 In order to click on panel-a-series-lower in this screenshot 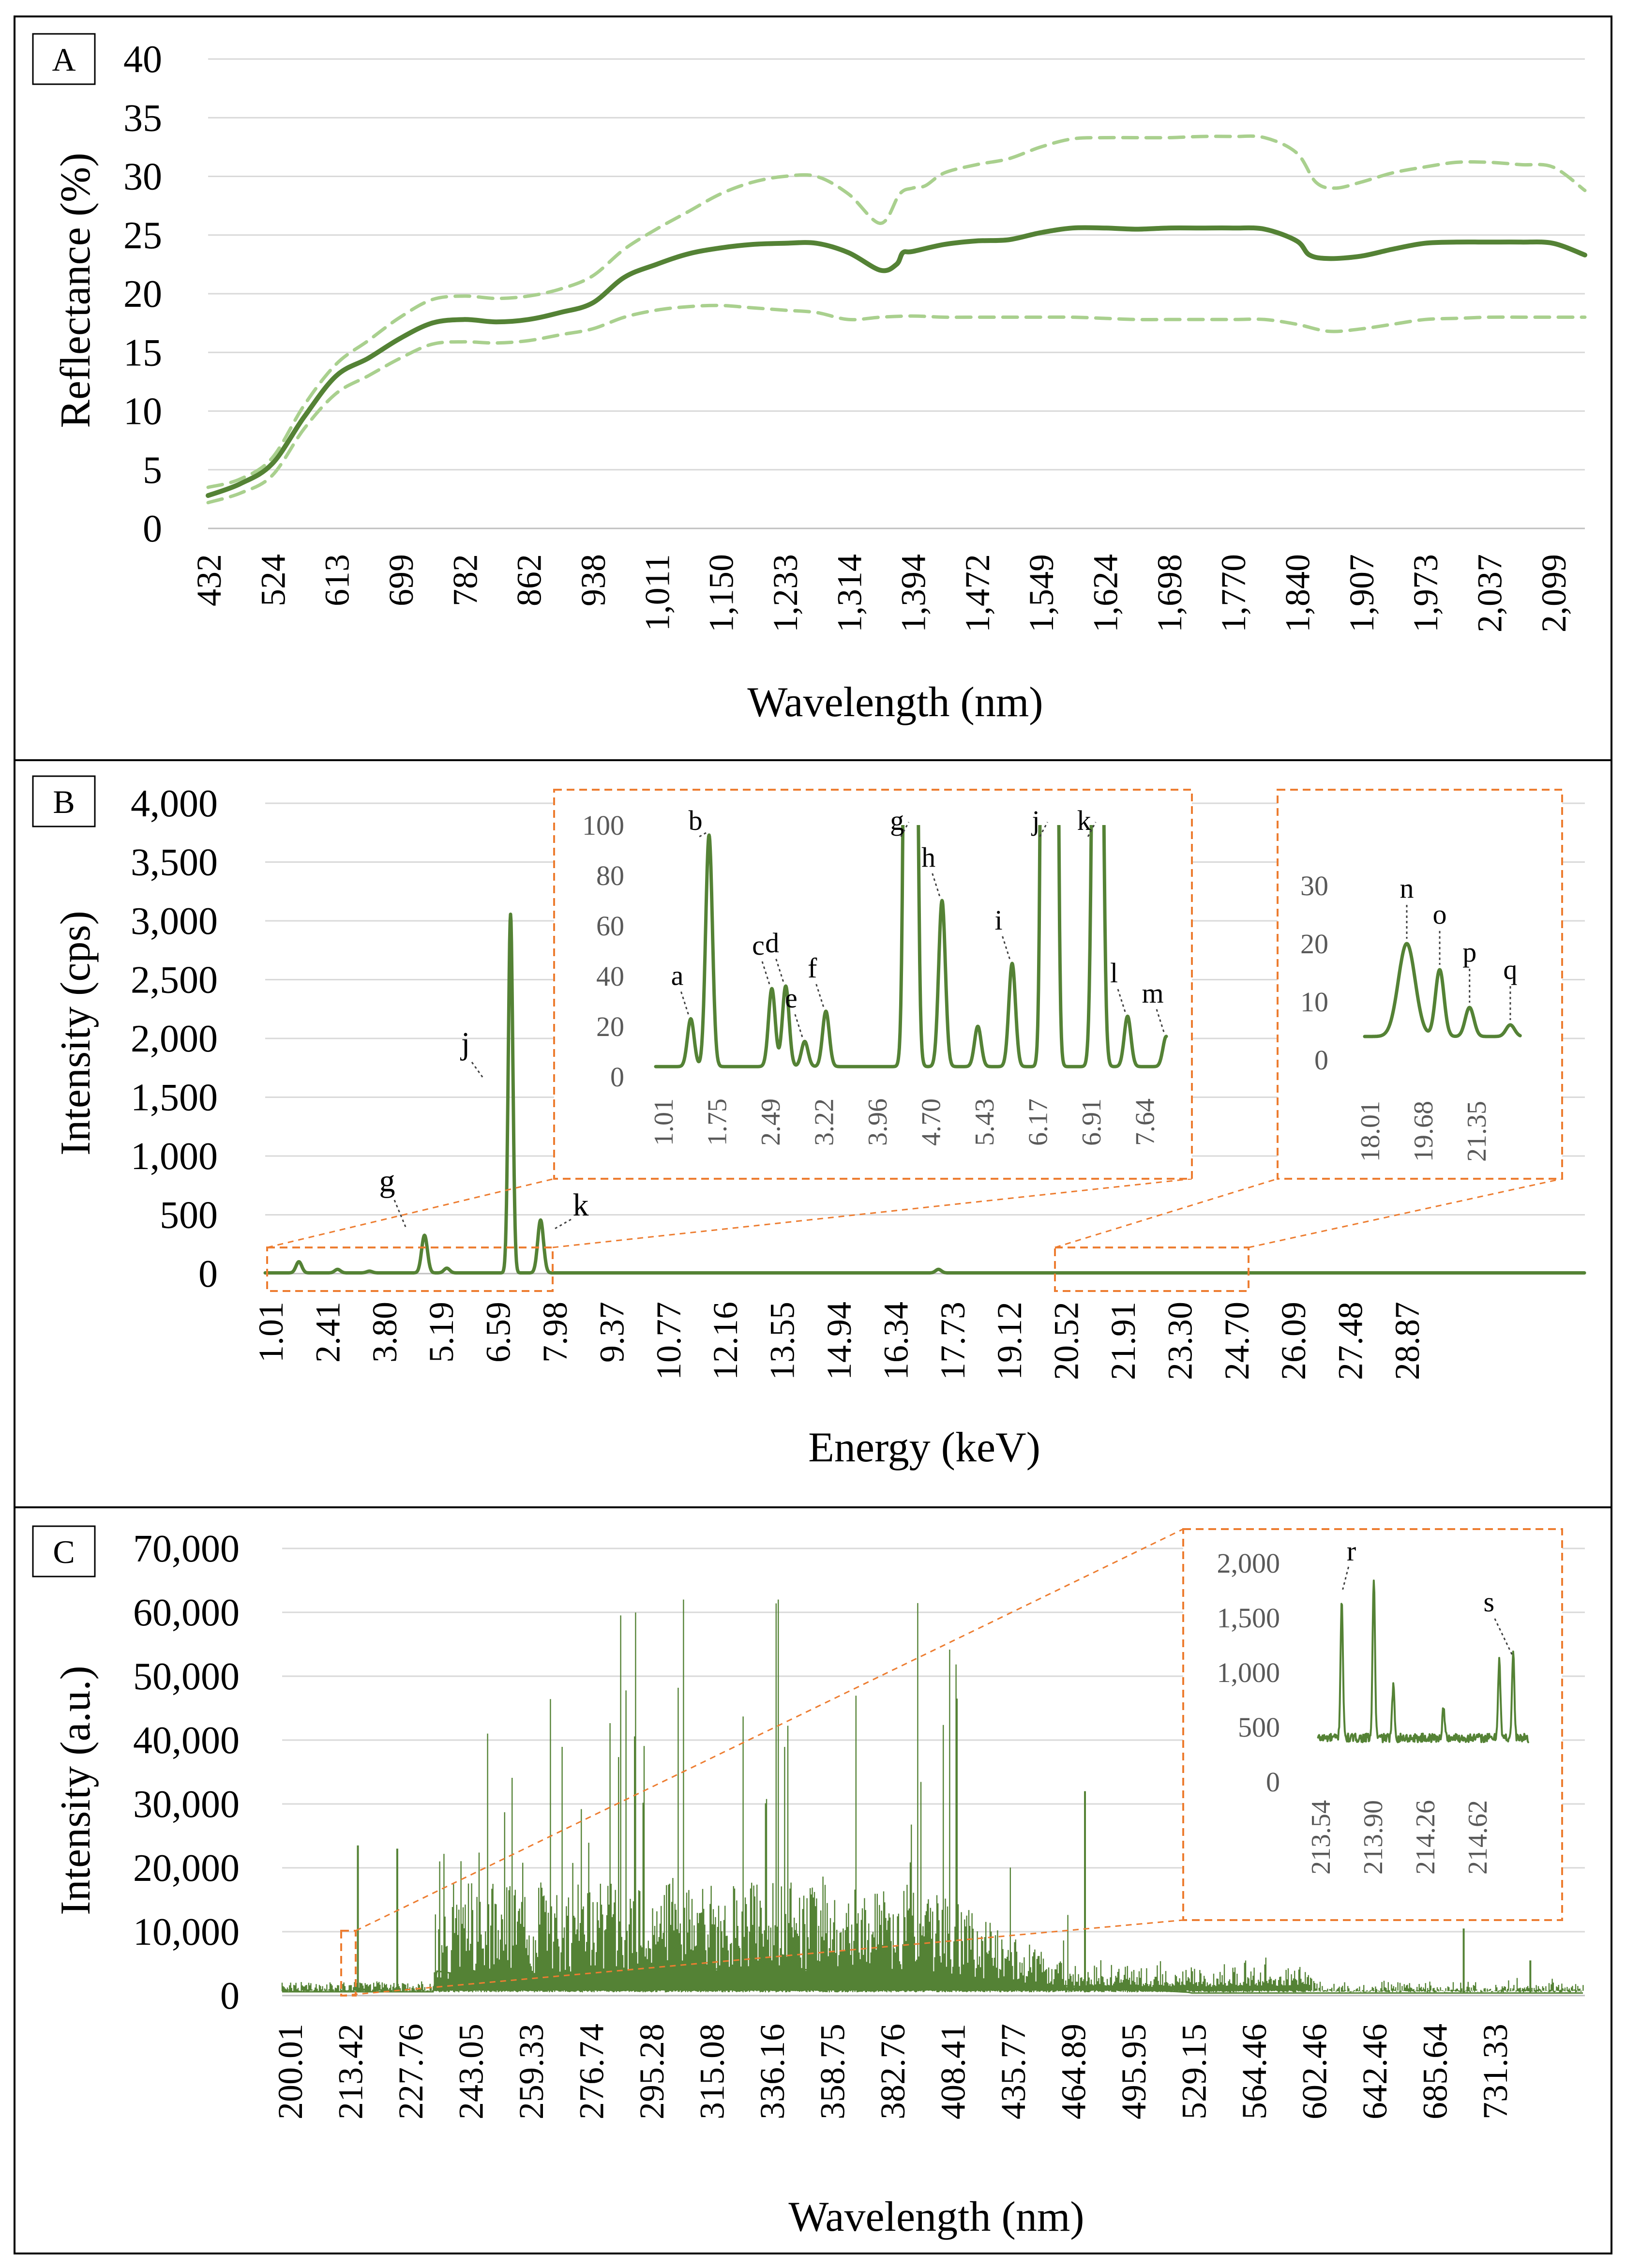, I will do `click(896, 404)`.